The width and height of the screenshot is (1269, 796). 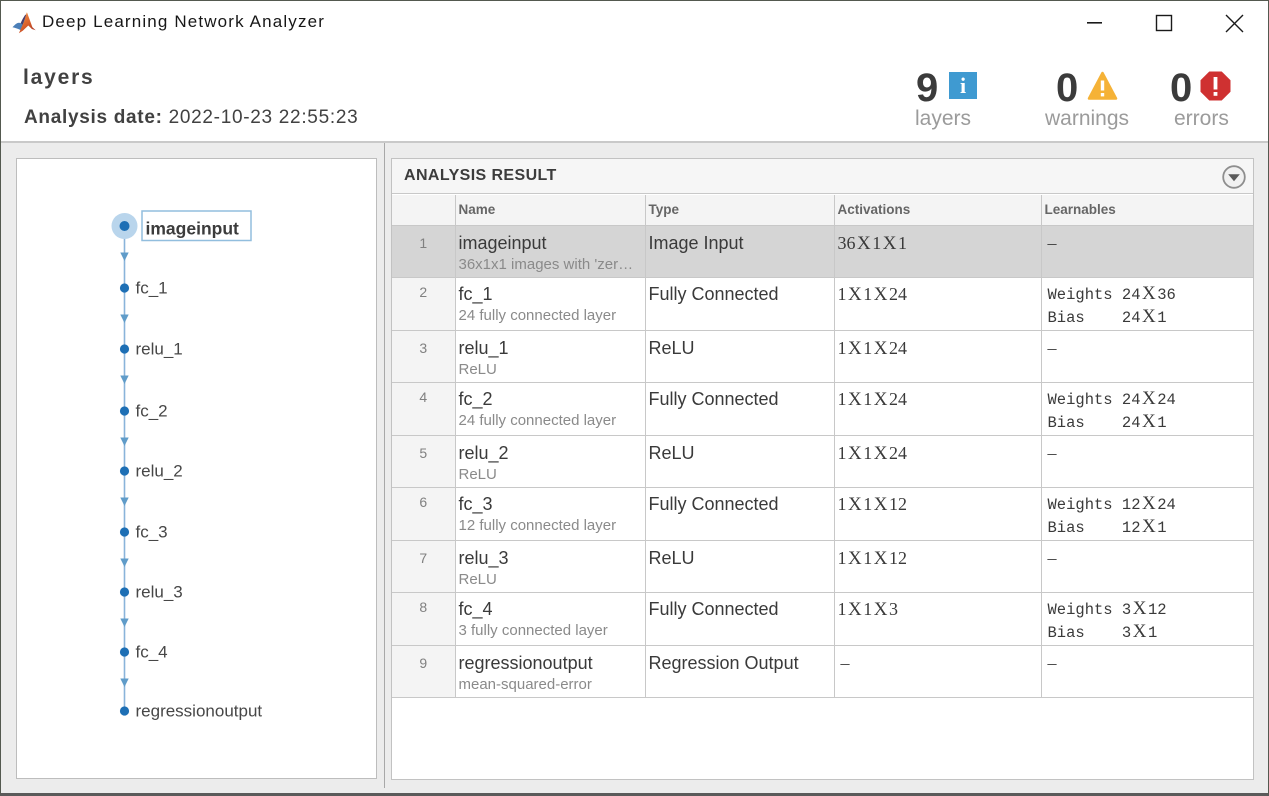 What do you see at coordinates (199, 711) in the screenshot?
I see `svg-text: regressionoutput` at bounding box center [199, 711].